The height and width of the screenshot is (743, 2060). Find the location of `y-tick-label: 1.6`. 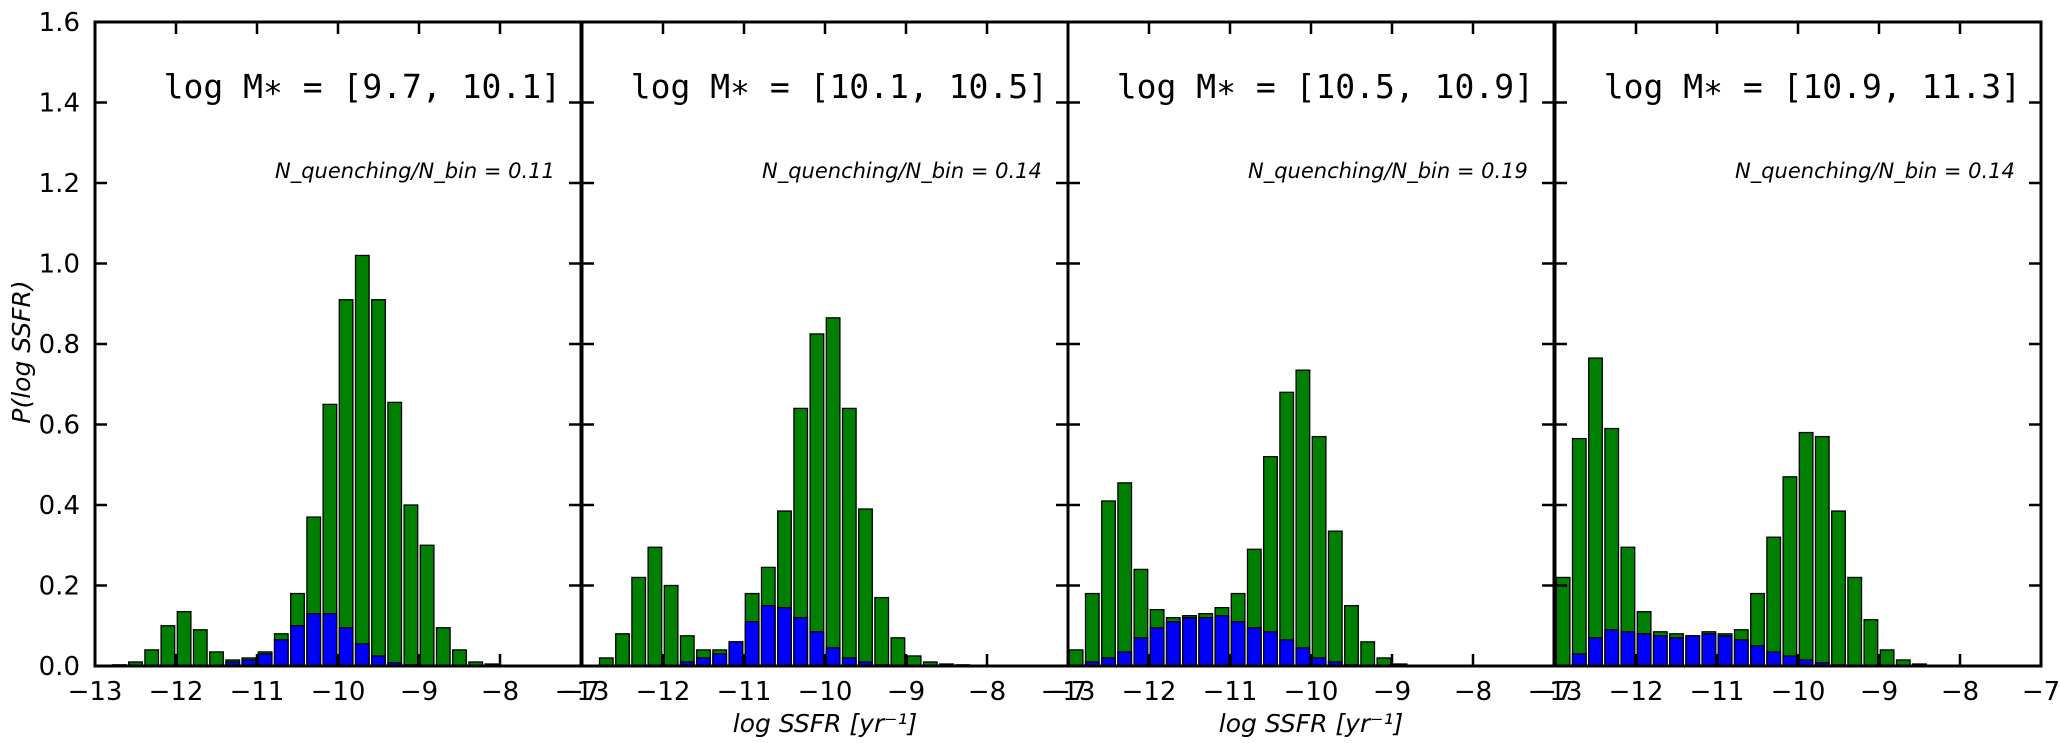

y-tick-label: 1.6 is located at coordinates (59, 23).